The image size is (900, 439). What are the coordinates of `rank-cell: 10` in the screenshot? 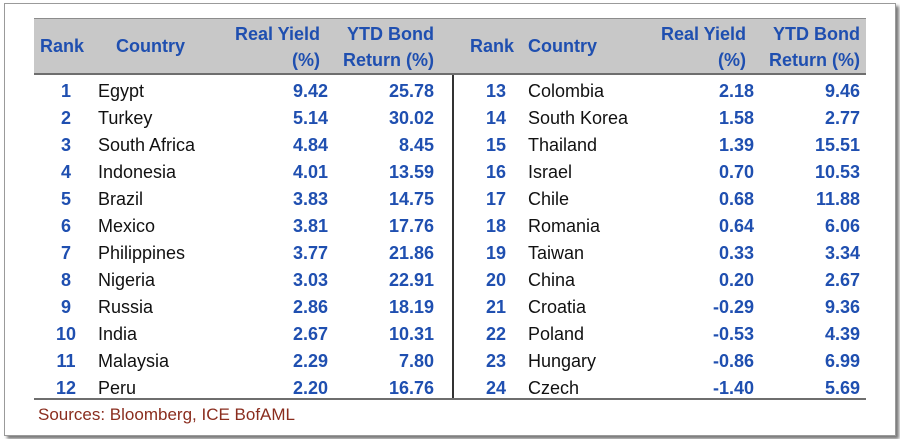 It's located at (66, 334).